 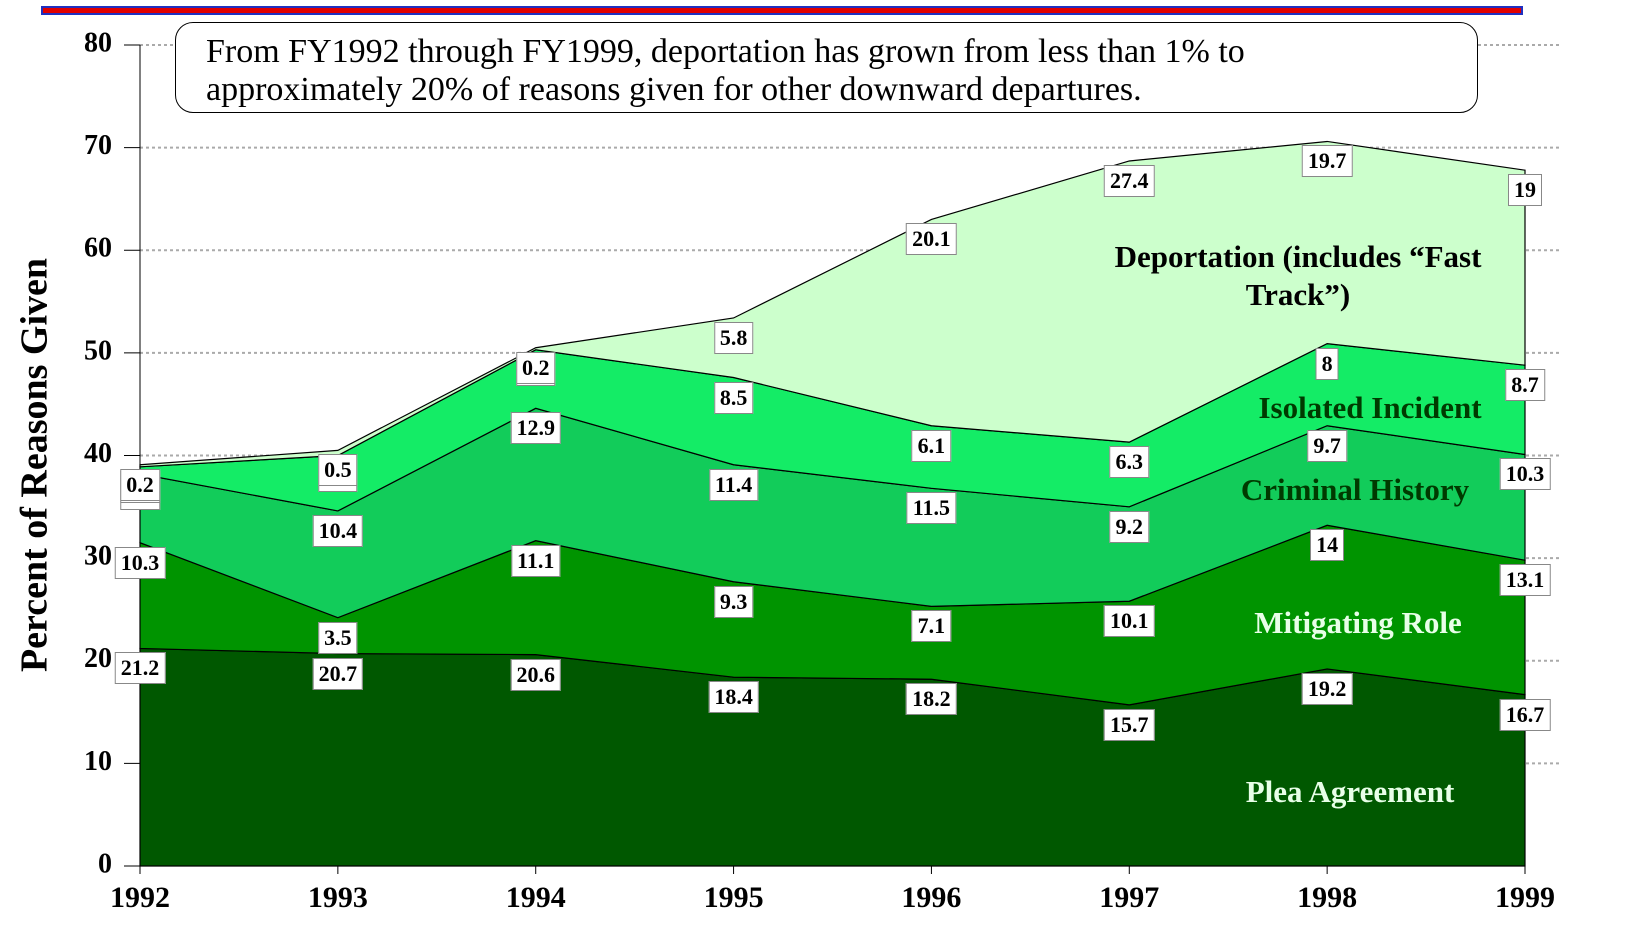 I want to click on value-label: 8.7, so click(x=1525, y=385).